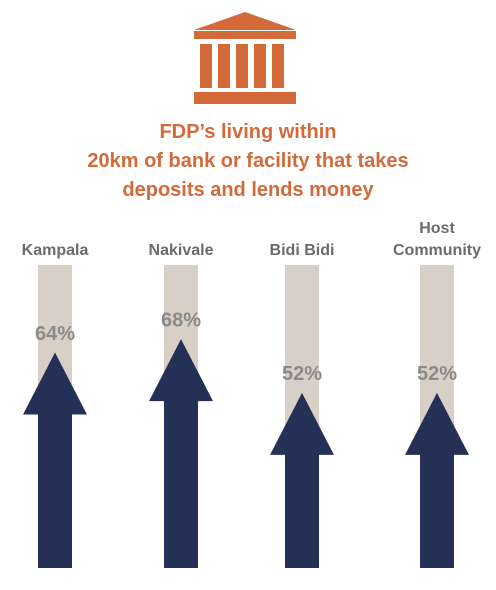  I want to click on value-label: 64%, so click(55, 334).